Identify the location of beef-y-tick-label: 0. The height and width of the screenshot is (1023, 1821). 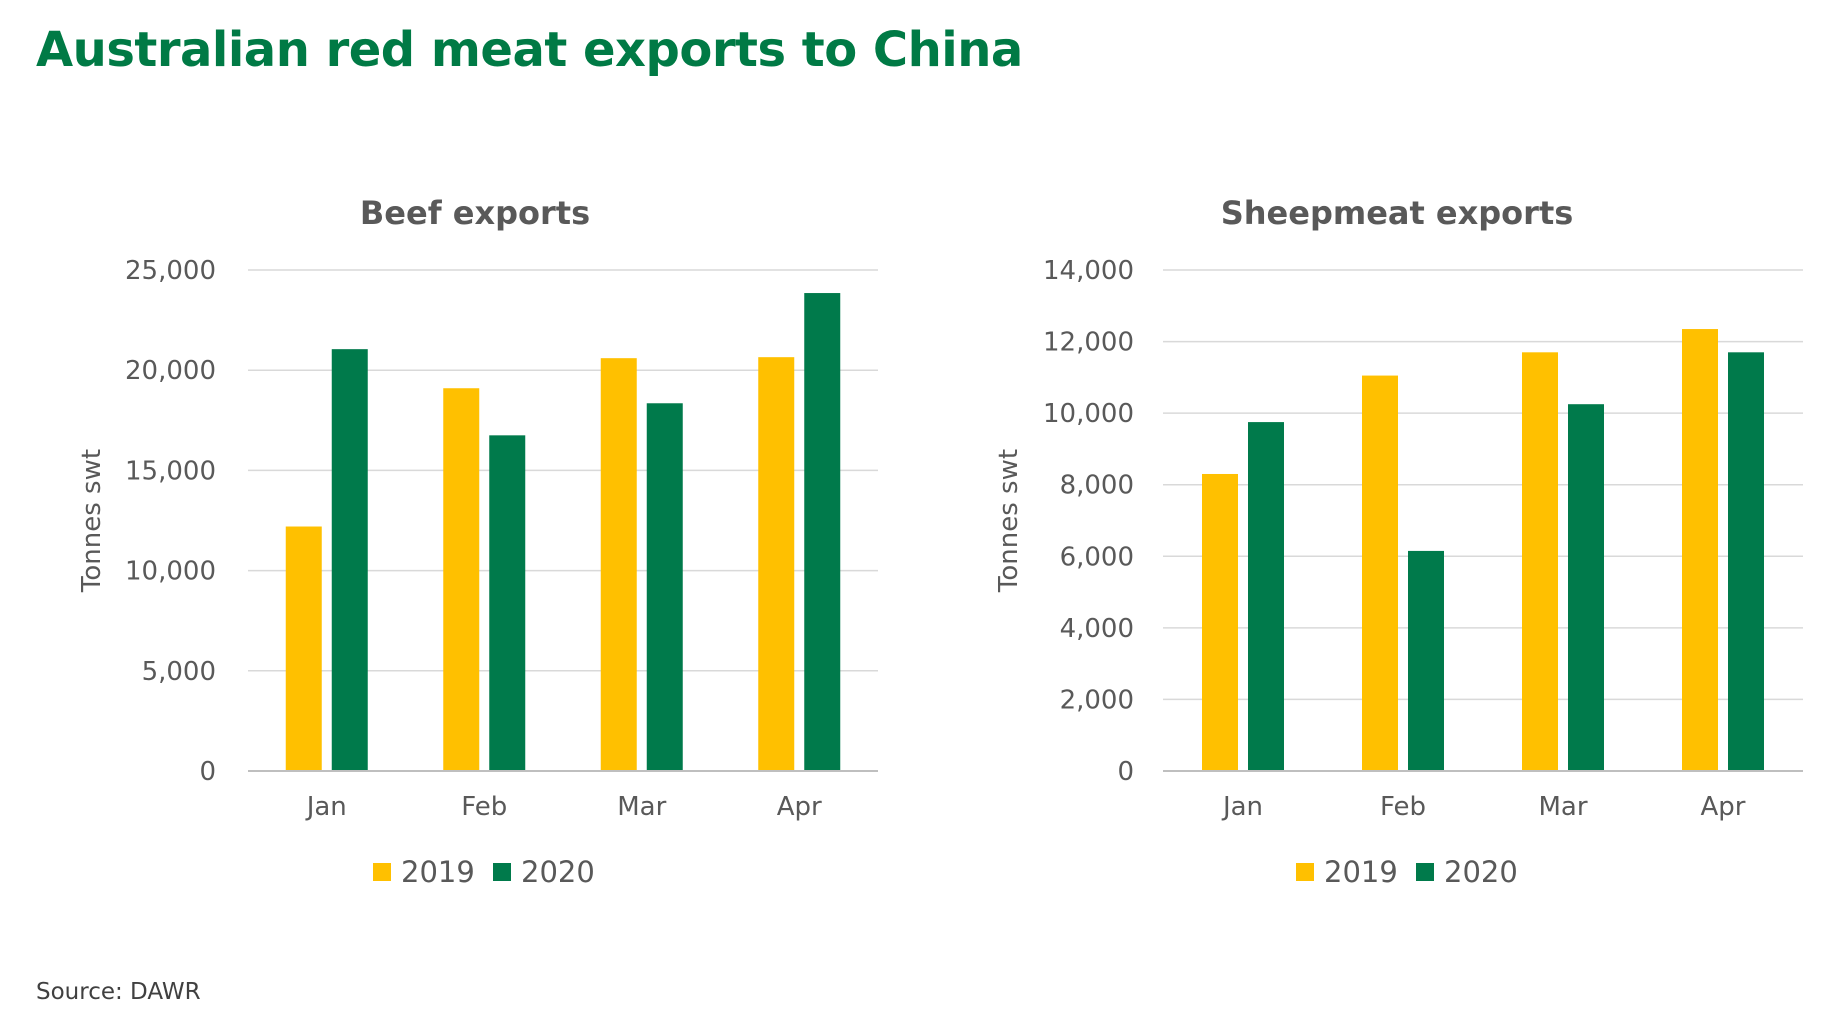
(207, 772).